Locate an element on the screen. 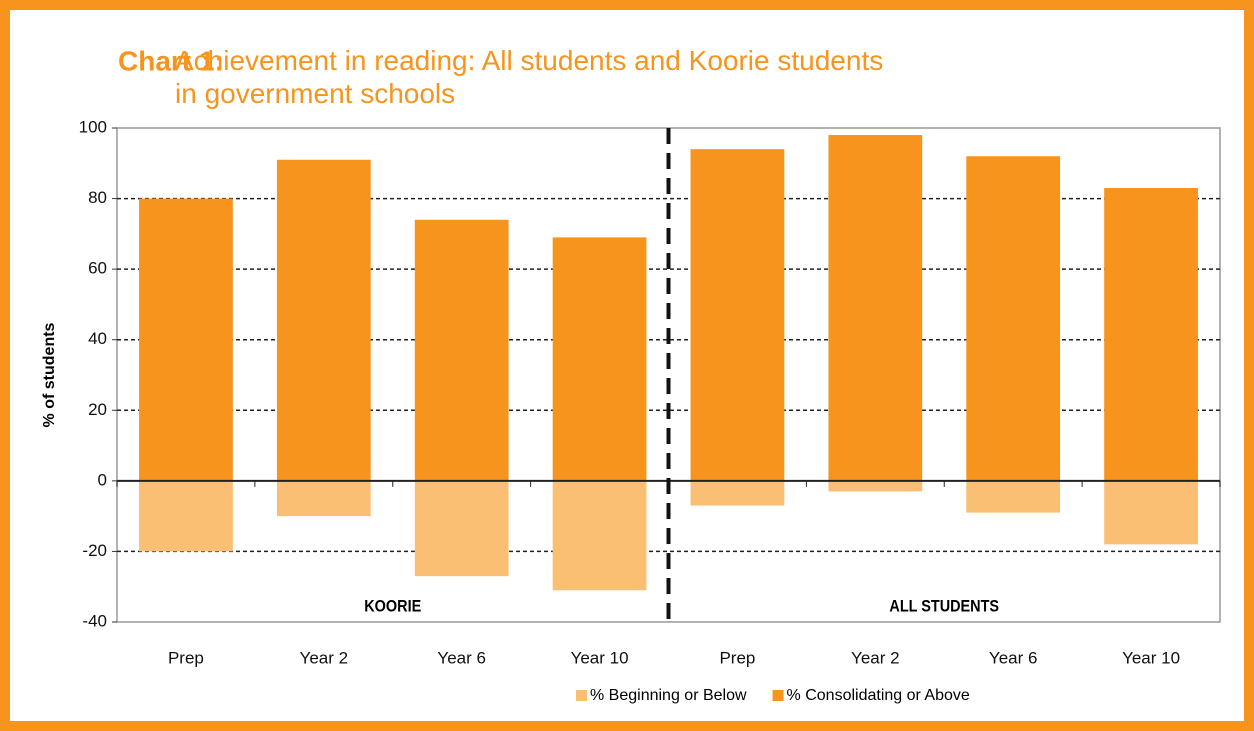 Image resolution: width=1254 pixels, height=731 pixels. y-tick-label: -40 is located at coordinates (94, 620).